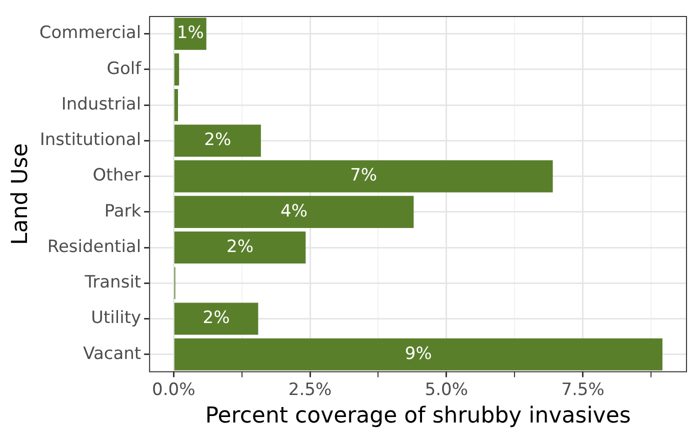  I want to click on data-label: 7%, so click(364, 176).